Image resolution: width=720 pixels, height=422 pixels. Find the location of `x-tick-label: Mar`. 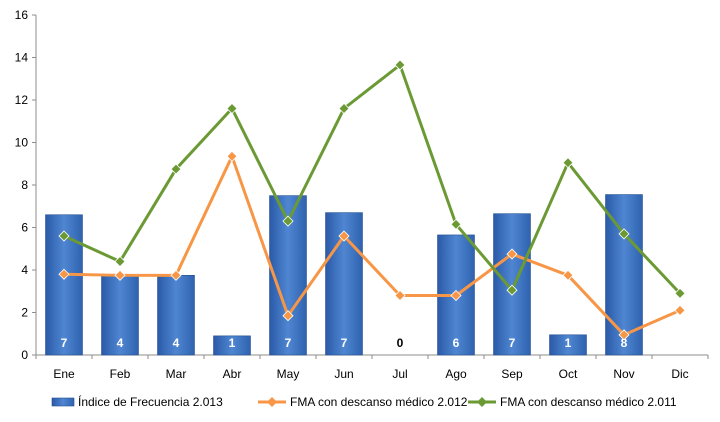

x-tick-label: Mar is located at coordinates (176, 374).